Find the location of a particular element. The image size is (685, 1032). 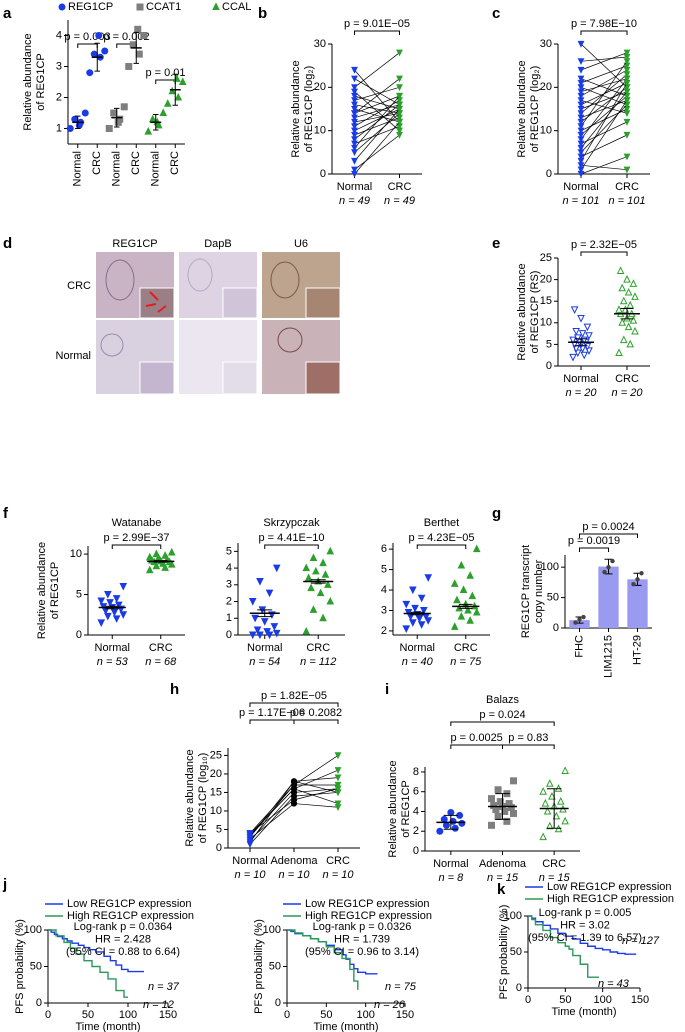

legend-label: REG1CP is located at coordinates (90, 7).